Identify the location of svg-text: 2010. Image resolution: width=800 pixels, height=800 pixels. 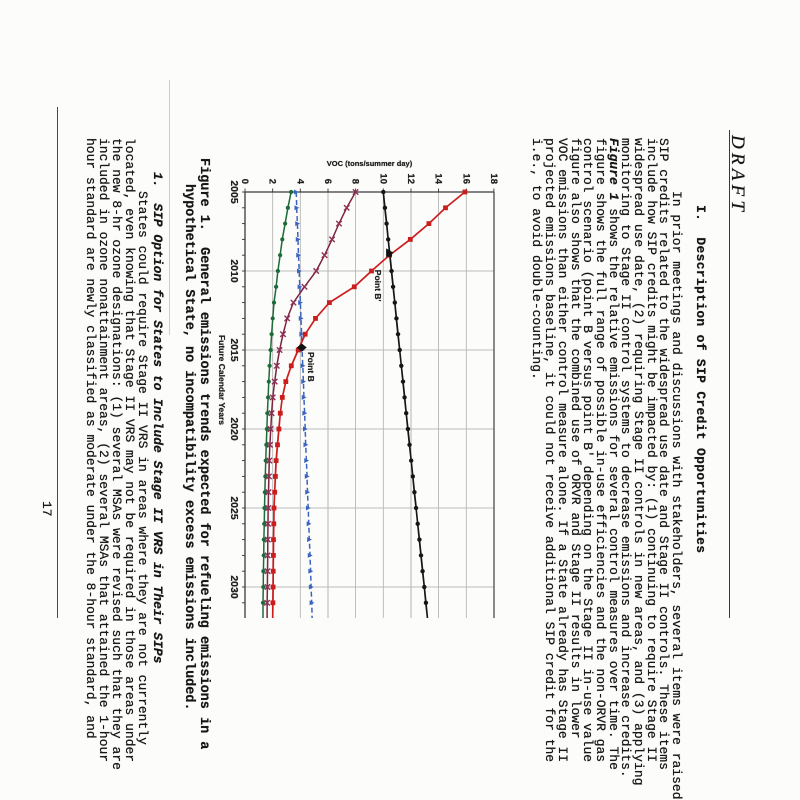
(234, 271).